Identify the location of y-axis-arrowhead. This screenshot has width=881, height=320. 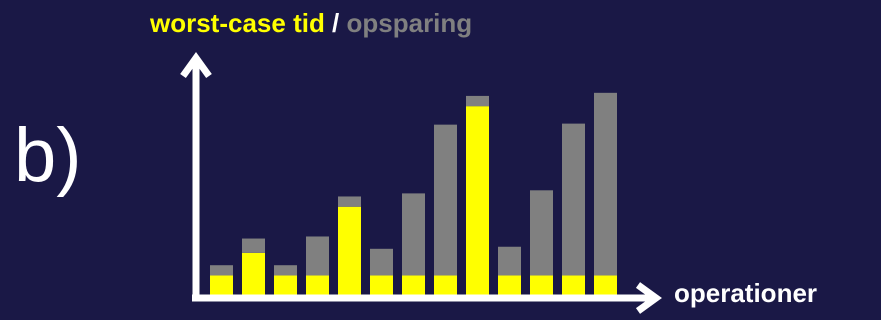
(196, 65).